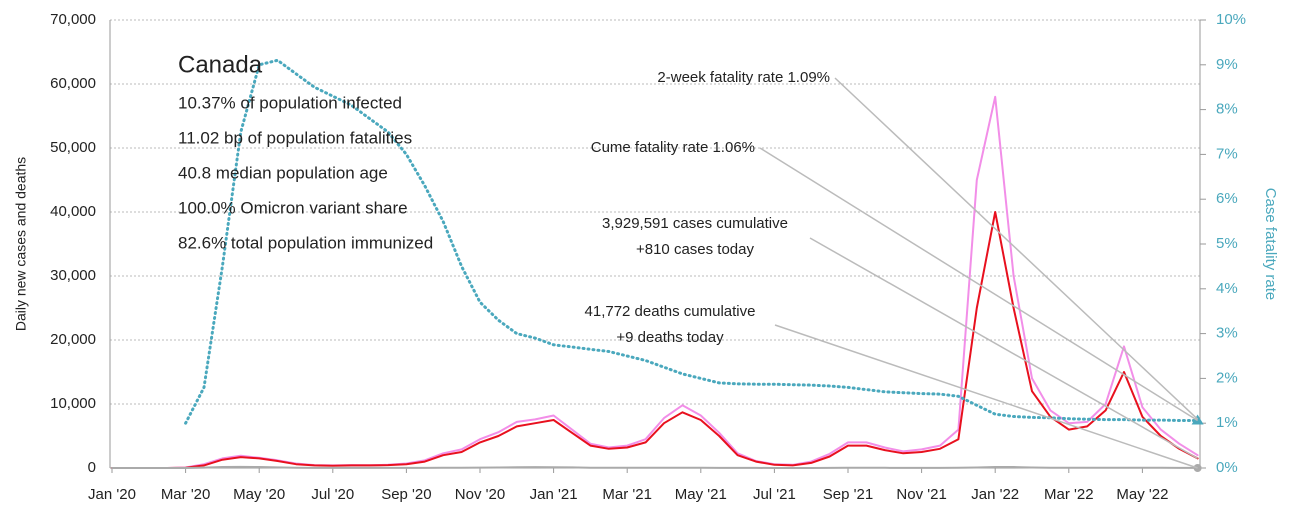 This screenshot has width=1294, height=510. What do you see at coordinates (1231, 19) in the screenshot?
I see `y2-tick-label: 10%` at bounding box center [1231, 19].